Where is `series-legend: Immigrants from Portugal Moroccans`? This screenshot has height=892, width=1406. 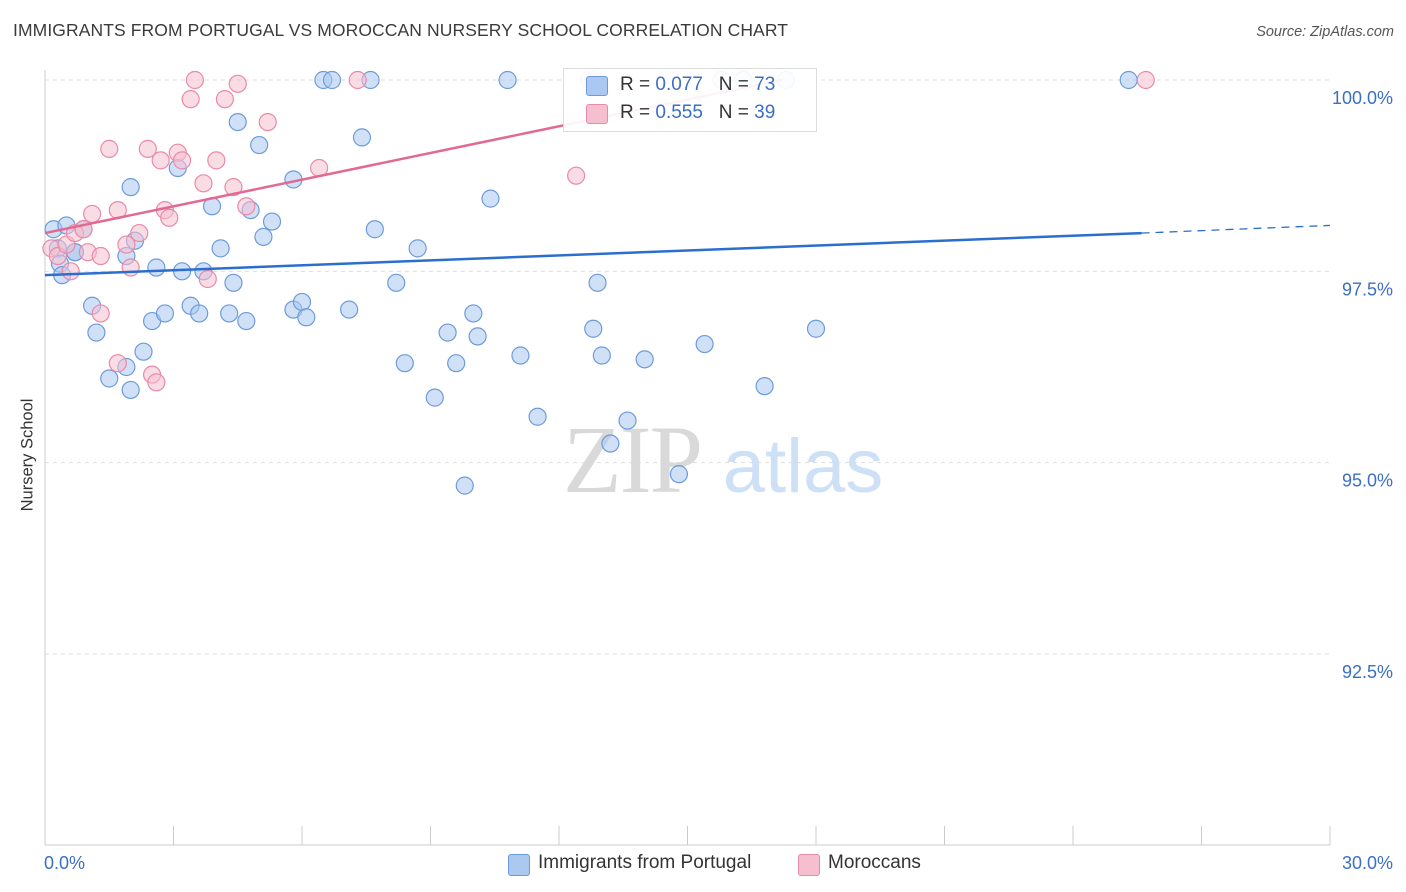 series-legend: Immigrants from Portugal Moroccans is located at coordinates (703, 865).